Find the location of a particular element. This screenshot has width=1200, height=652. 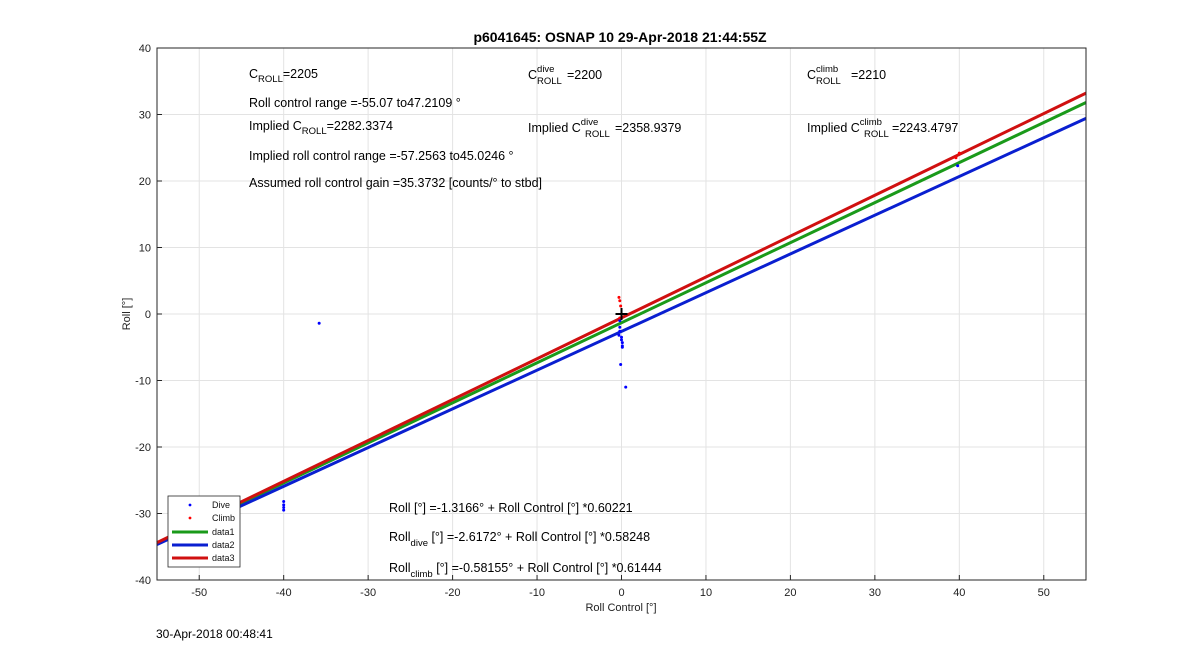

x-tick-label: 20 is located at coordinates (790, 593).